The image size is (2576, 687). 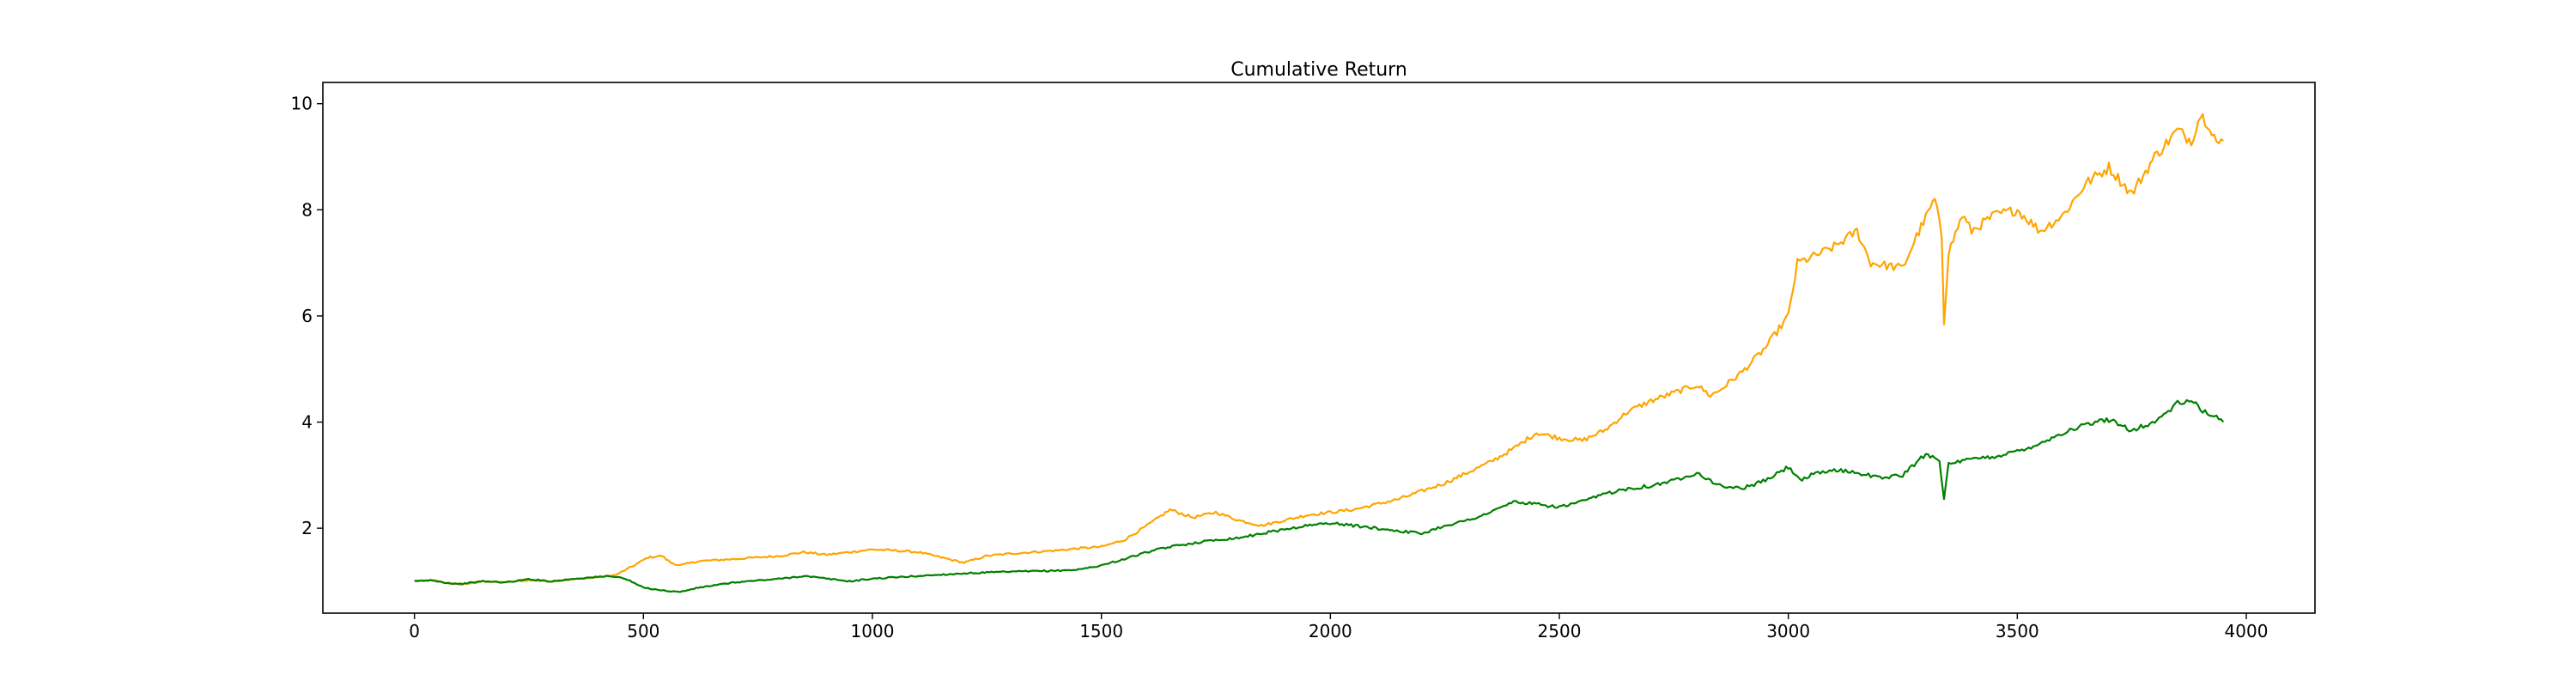 I want to click on x-tick-label: 3500, so click(x=2018, y=631).